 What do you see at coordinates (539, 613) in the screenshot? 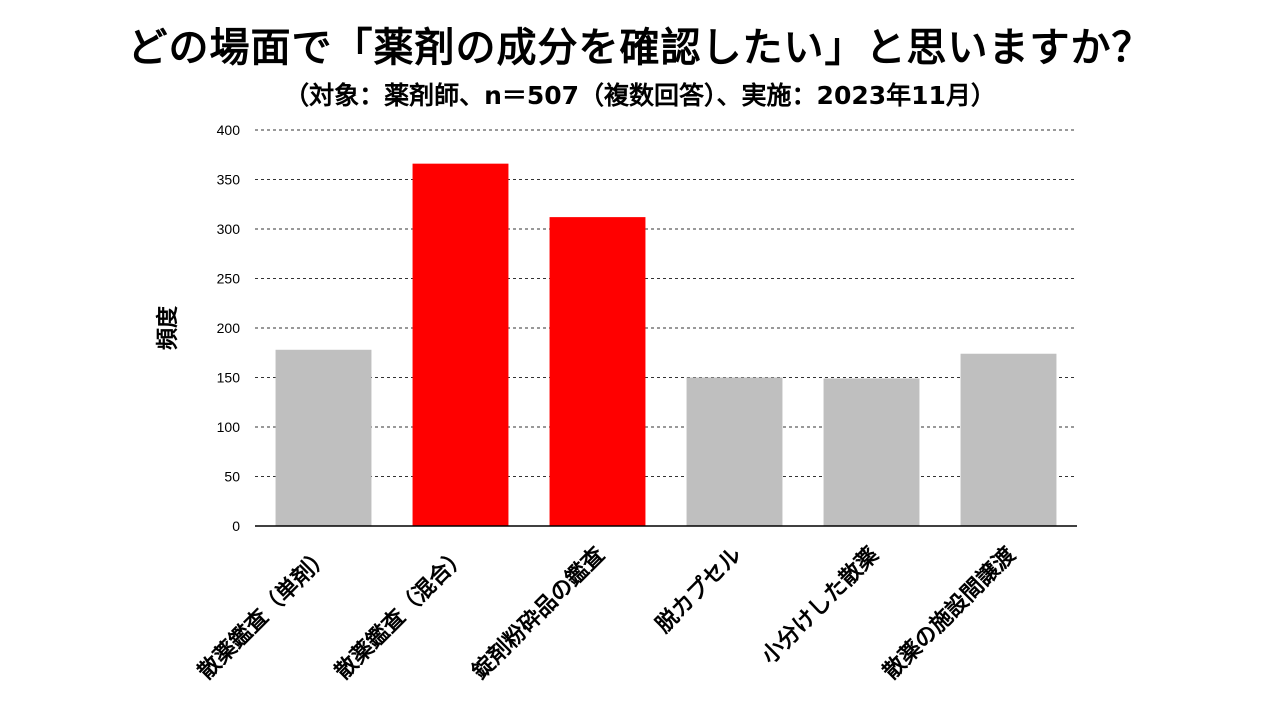
I see `x-tick-label: 錠剤粉砕品の鑑査` at bounding box center [539, 613].